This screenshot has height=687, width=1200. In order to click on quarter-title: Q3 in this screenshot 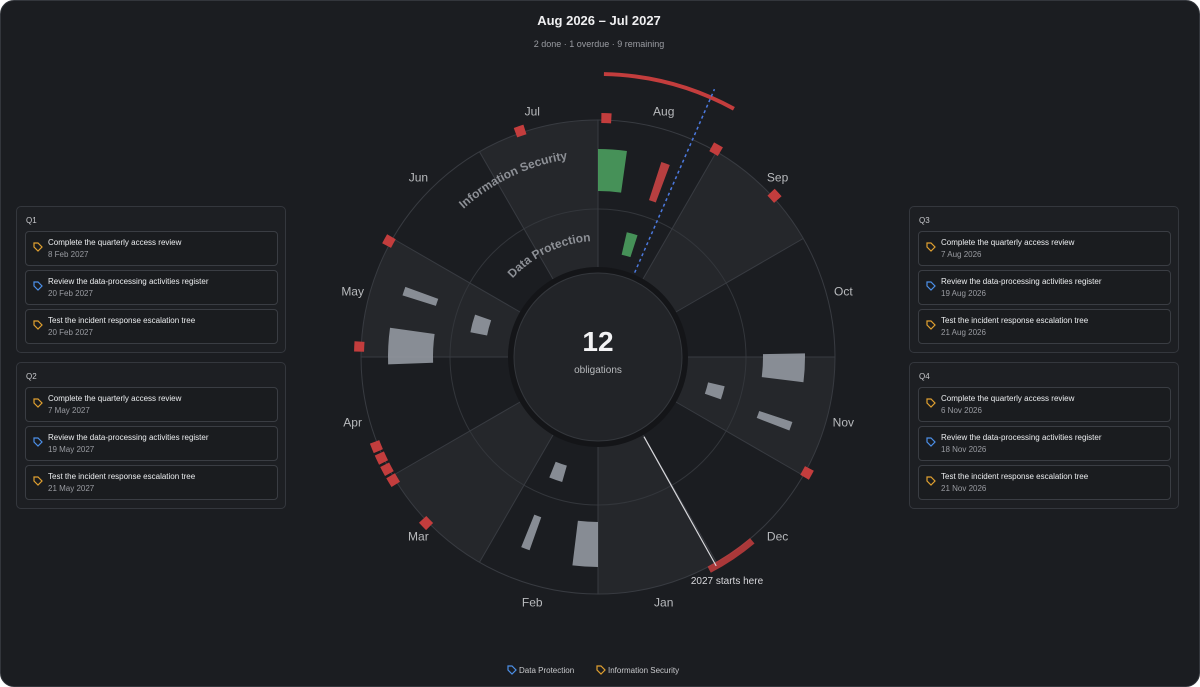, I will do `click(924, 220)`.